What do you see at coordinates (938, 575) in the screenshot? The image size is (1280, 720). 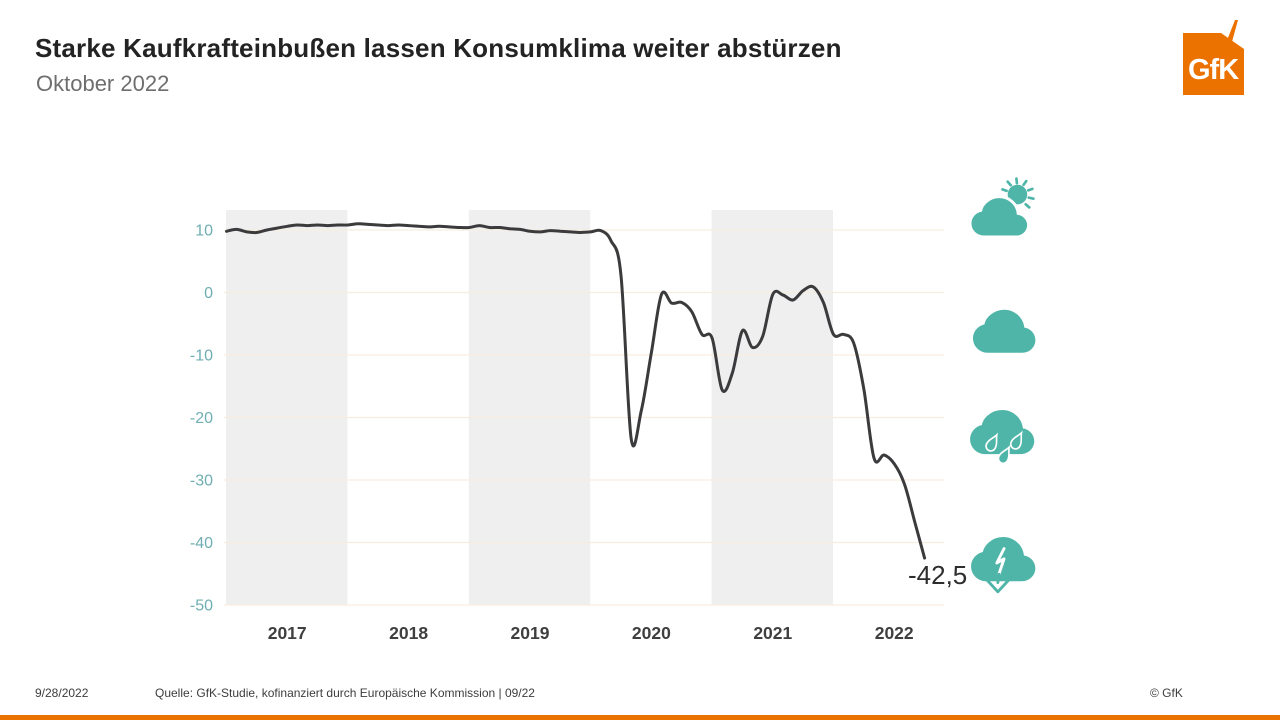 I see `last-value-label: -42,5` at bounding box center [938, 575].